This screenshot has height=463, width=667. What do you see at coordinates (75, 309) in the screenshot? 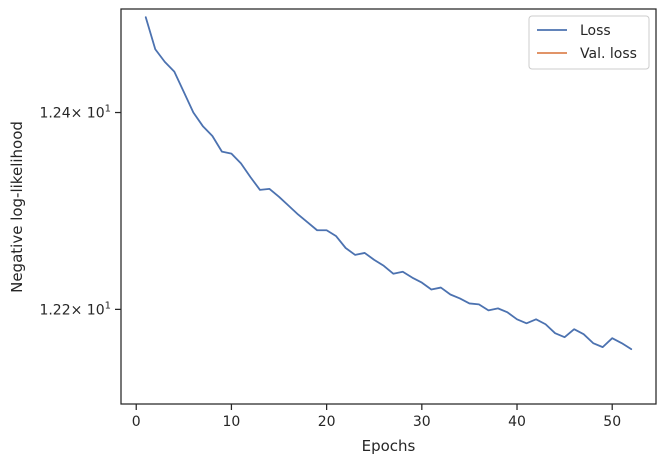
I see `y-tick-label: 1.22× 10¹` at bounding box center [75, 309].